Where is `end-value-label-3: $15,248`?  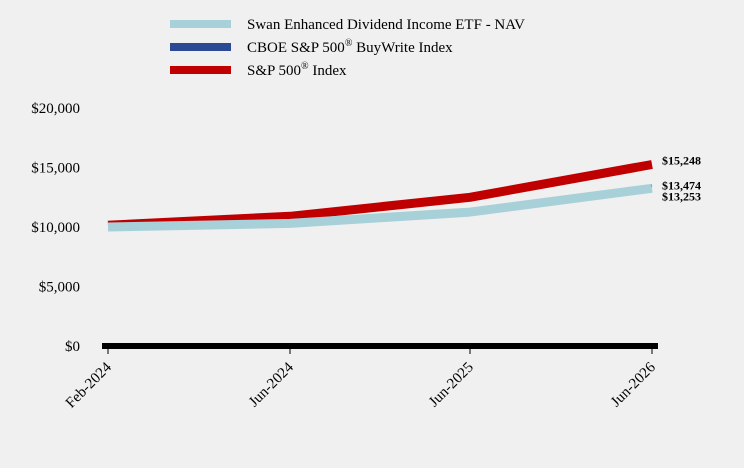 end-value-label-3: $15,248 is located at coordinates (681, 161).